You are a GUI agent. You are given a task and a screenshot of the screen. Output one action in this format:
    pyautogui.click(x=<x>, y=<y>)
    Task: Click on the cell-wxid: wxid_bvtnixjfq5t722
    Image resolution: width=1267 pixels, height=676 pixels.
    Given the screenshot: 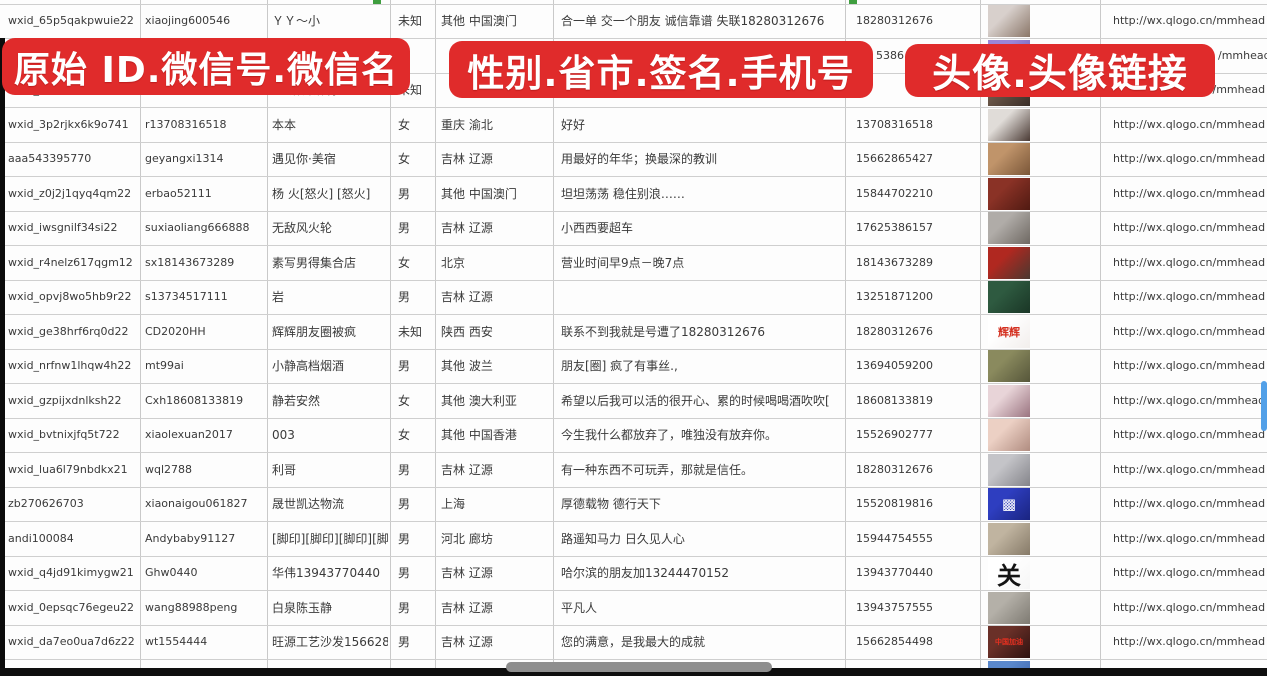 What is the action you would take?
    pyautogui.click(x=64, y=434)
    